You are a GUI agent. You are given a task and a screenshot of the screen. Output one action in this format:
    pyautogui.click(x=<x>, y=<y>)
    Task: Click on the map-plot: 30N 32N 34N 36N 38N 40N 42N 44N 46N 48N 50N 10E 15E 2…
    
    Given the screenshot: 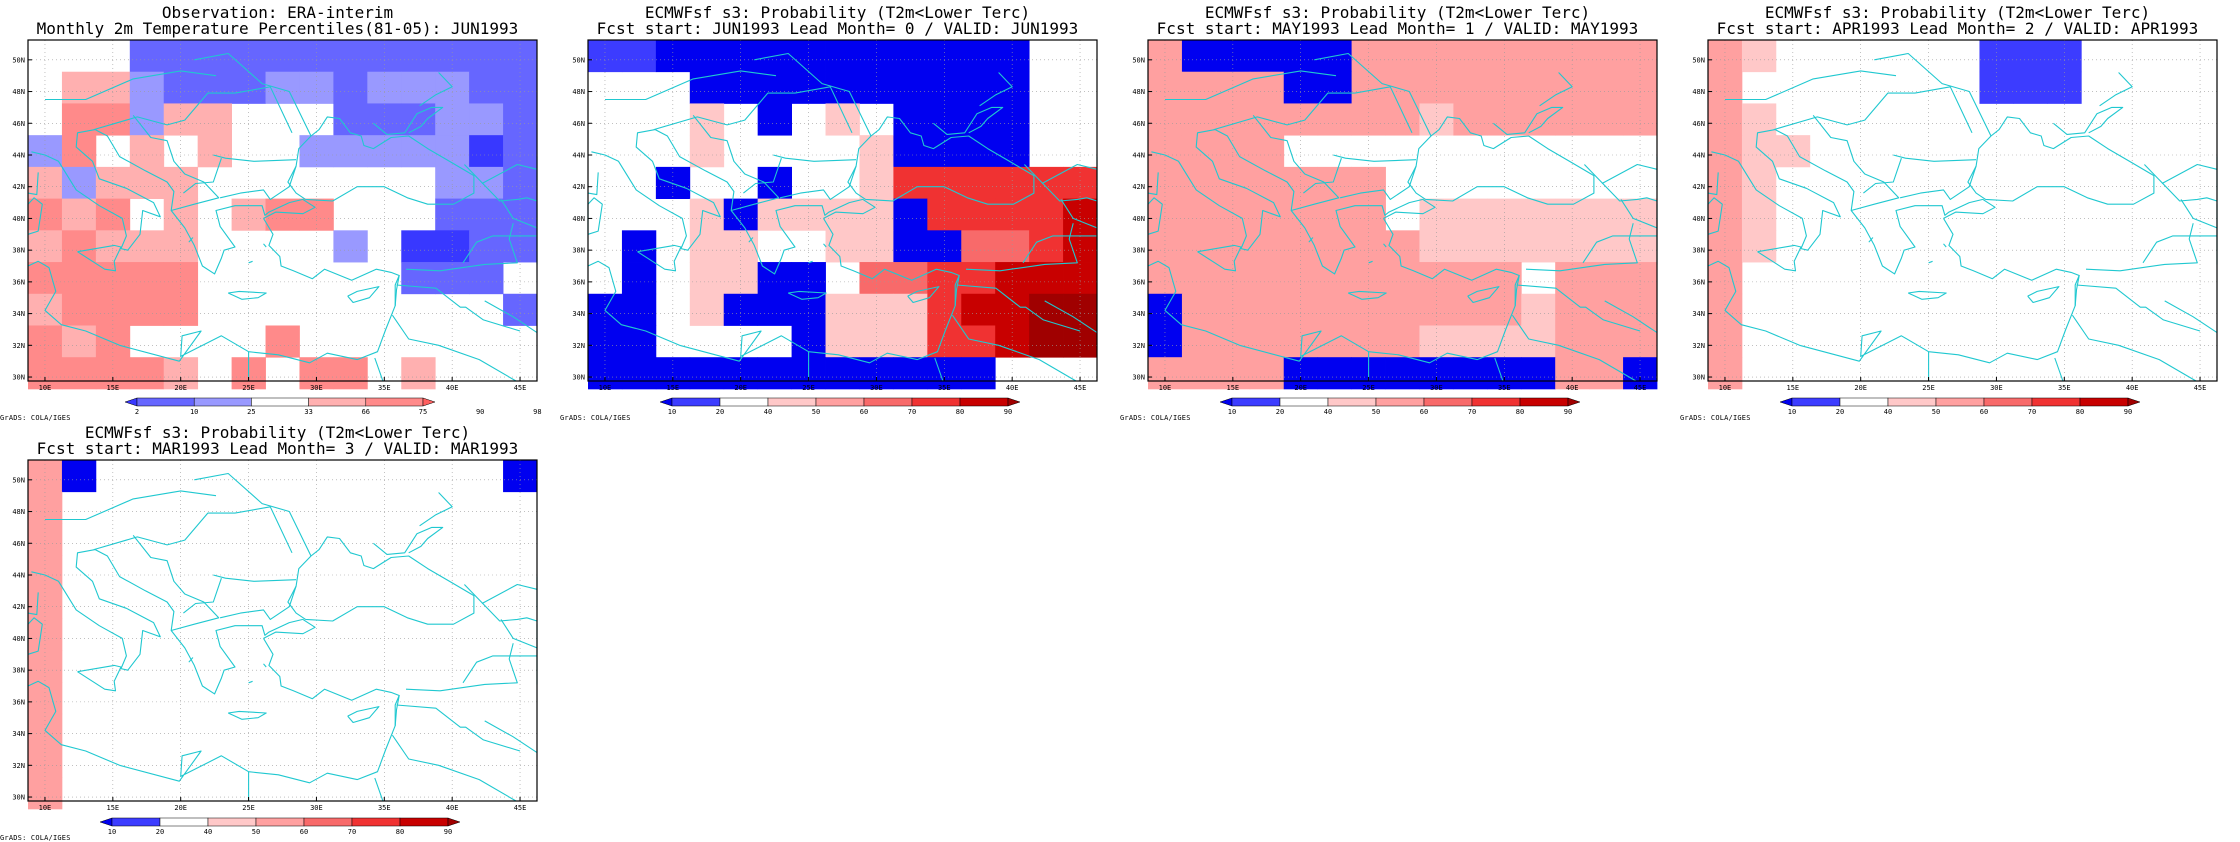 What is the action you would take?
    pyautogui.click(x=277, y=227)
    